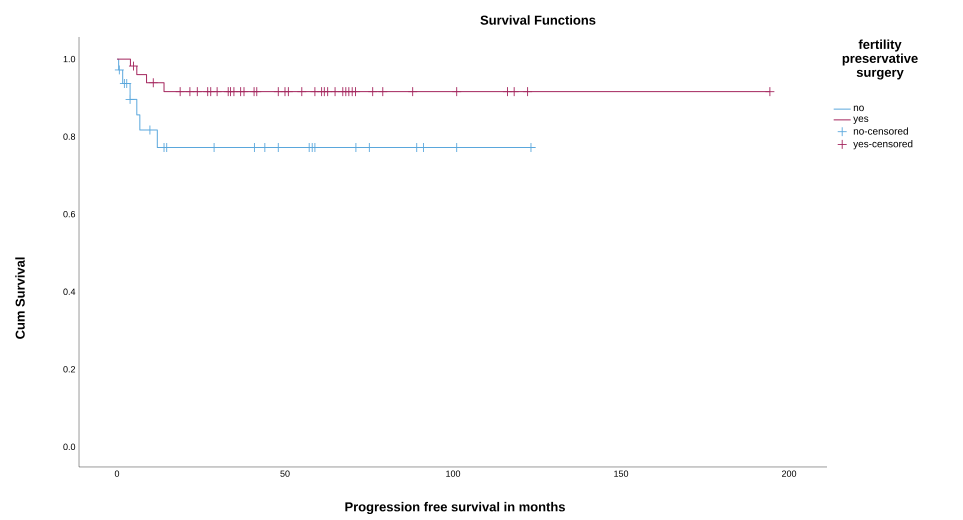 This screenshot has height=520, width=963. Describe the element at coordinates (880, 59) in the screenshot. I see `legend-title: fertility preservative surgery` at that location.